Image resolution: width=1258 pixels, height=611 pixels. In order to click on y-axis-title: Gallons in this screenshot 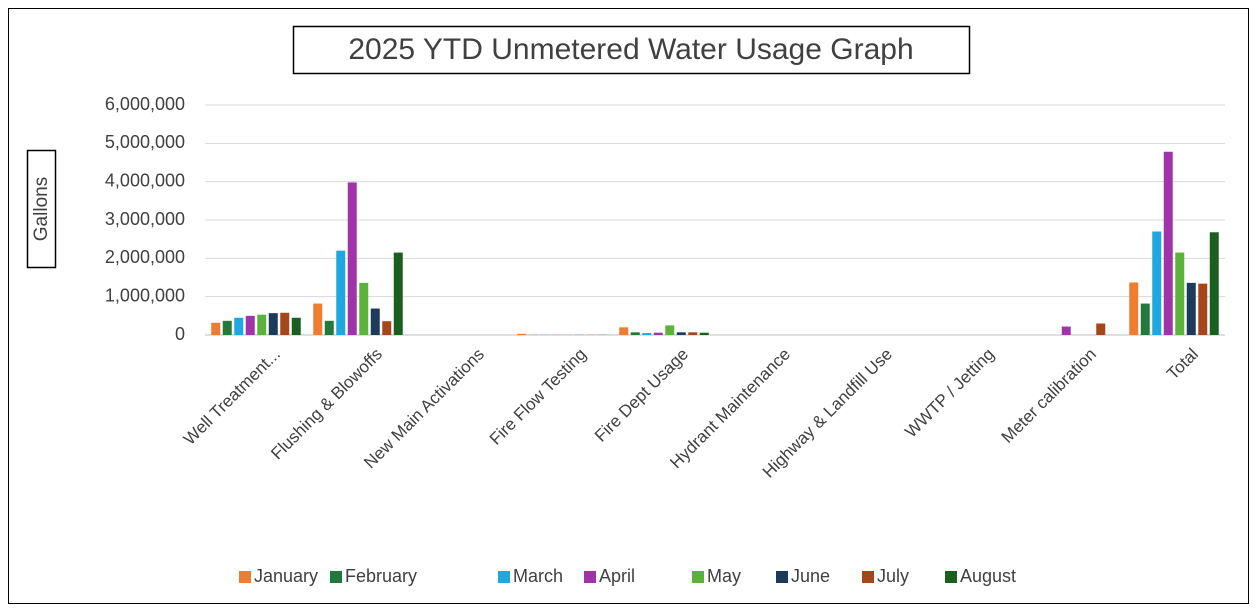, I will do `click(41, 209)`.